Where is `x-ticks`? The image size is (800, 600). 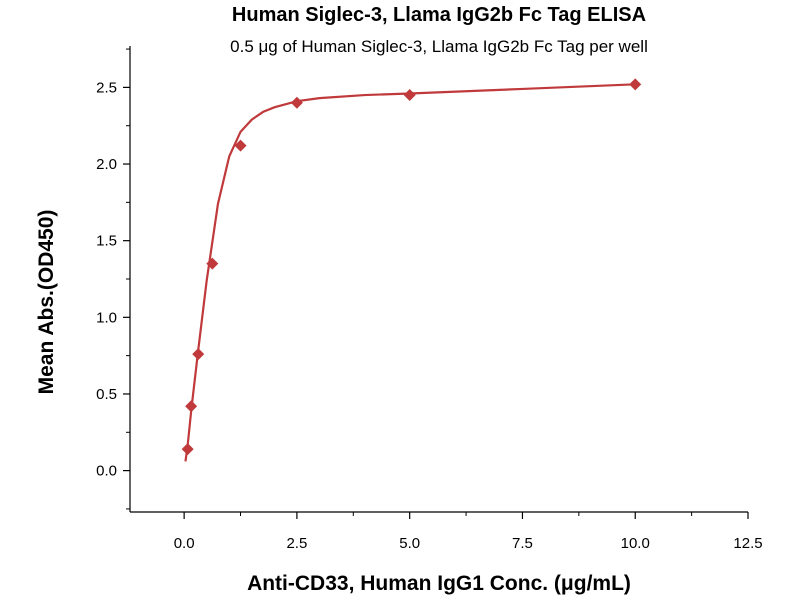
x-ticks is located at coordinates (466, 515).